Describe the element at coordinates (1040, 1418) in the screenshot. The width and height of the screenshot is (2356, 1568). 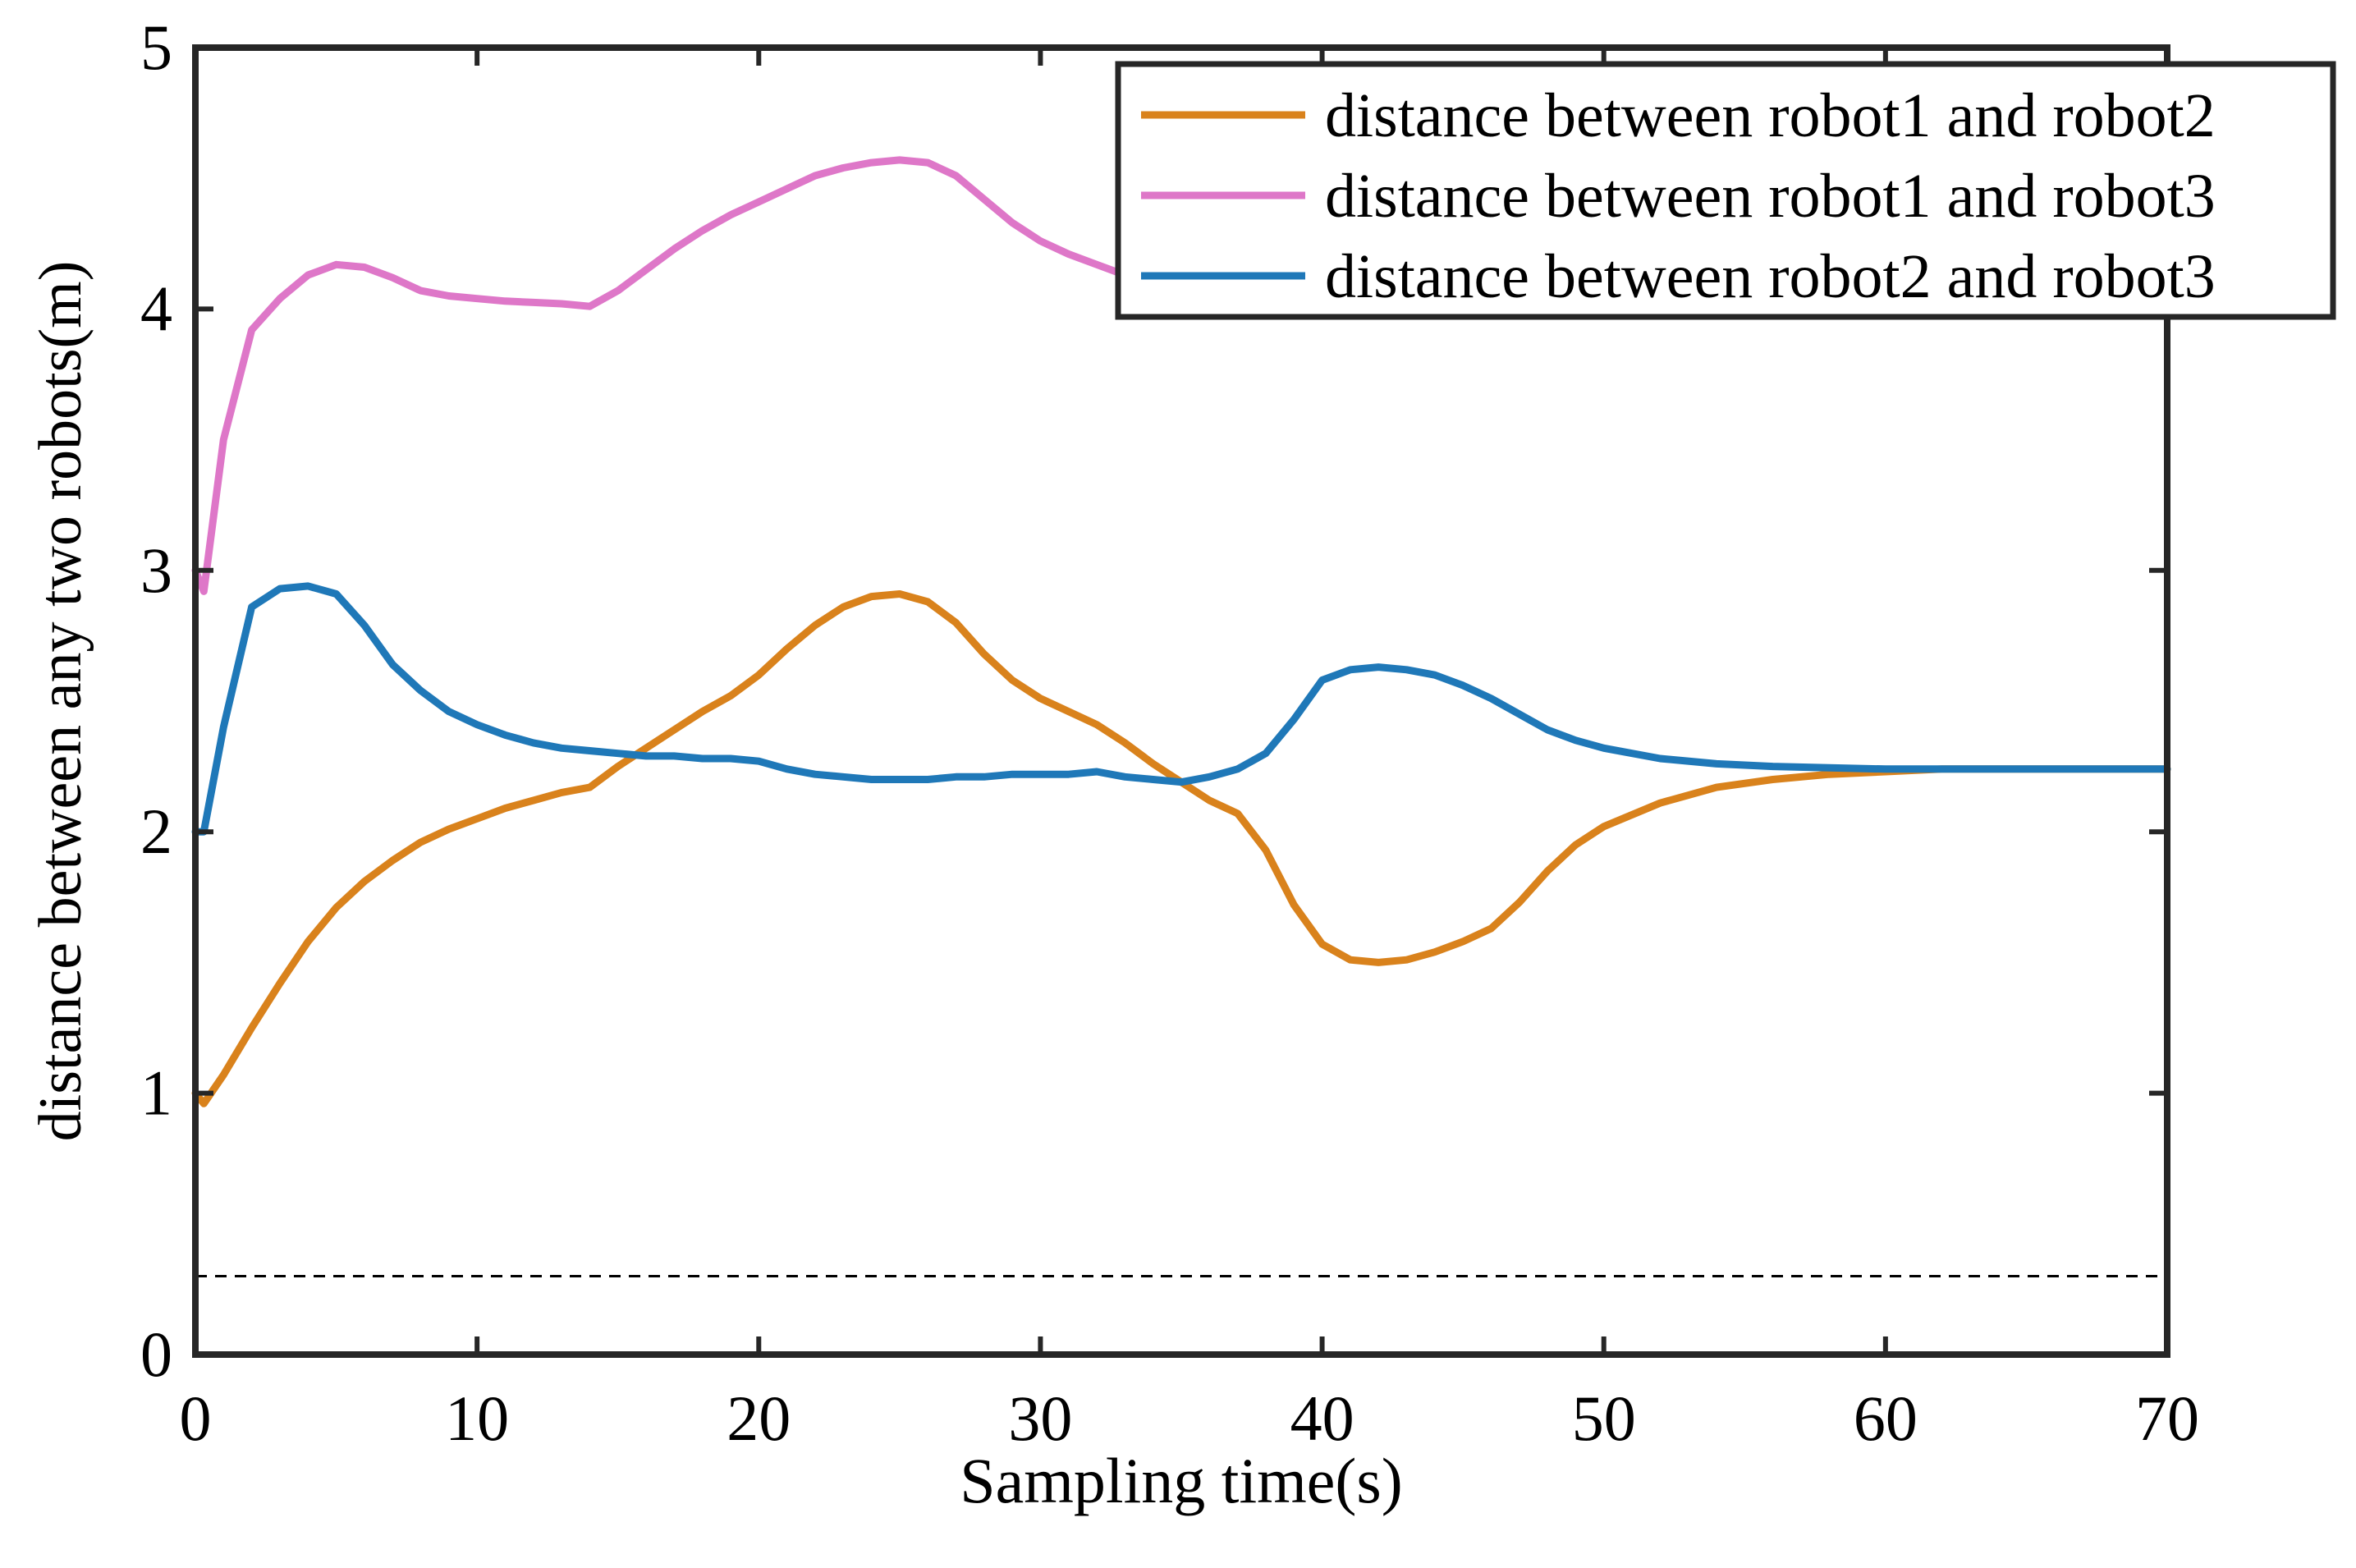
I see `x-tick-label: 30` at that location.